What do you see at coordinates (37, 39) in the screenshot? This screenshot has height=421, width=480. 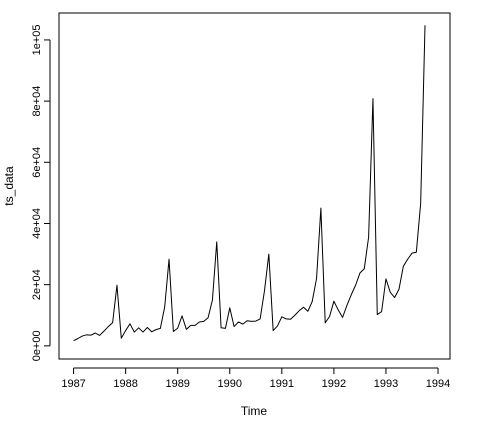 I see `y-tick-label: 1e+05` at bounding box center [37, 39].